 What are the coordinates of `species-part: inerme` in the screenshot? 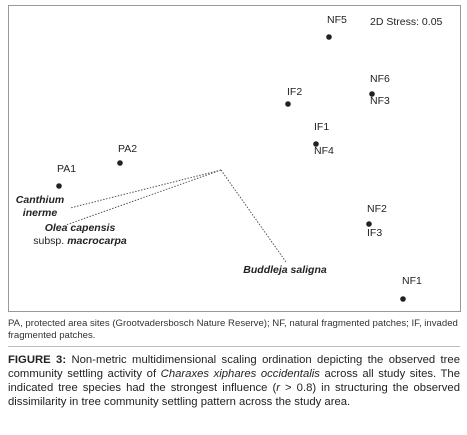 It's located at (40, 213).